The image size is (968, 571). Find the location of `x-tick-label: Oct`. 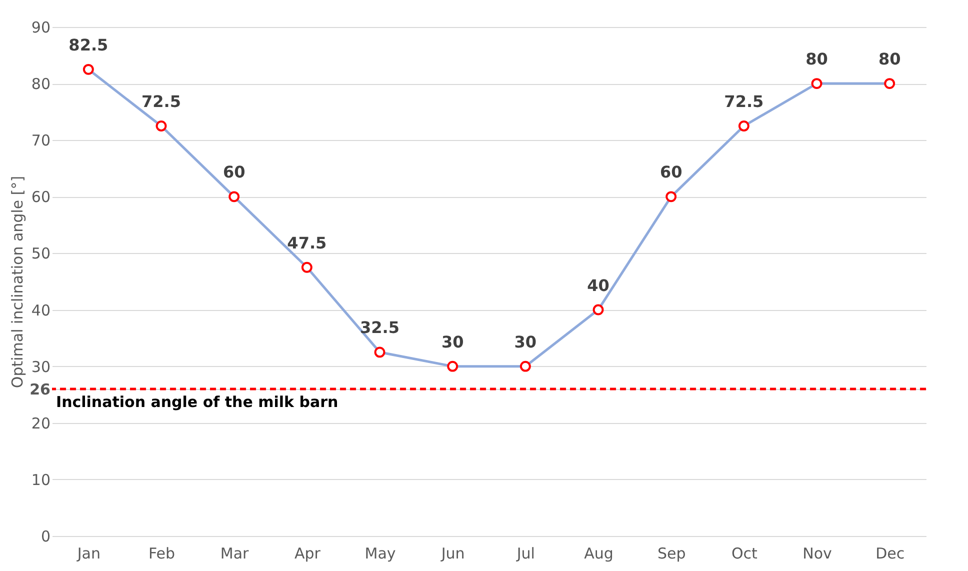

x-tick-label: Oct is located at coordinates (744, 553).